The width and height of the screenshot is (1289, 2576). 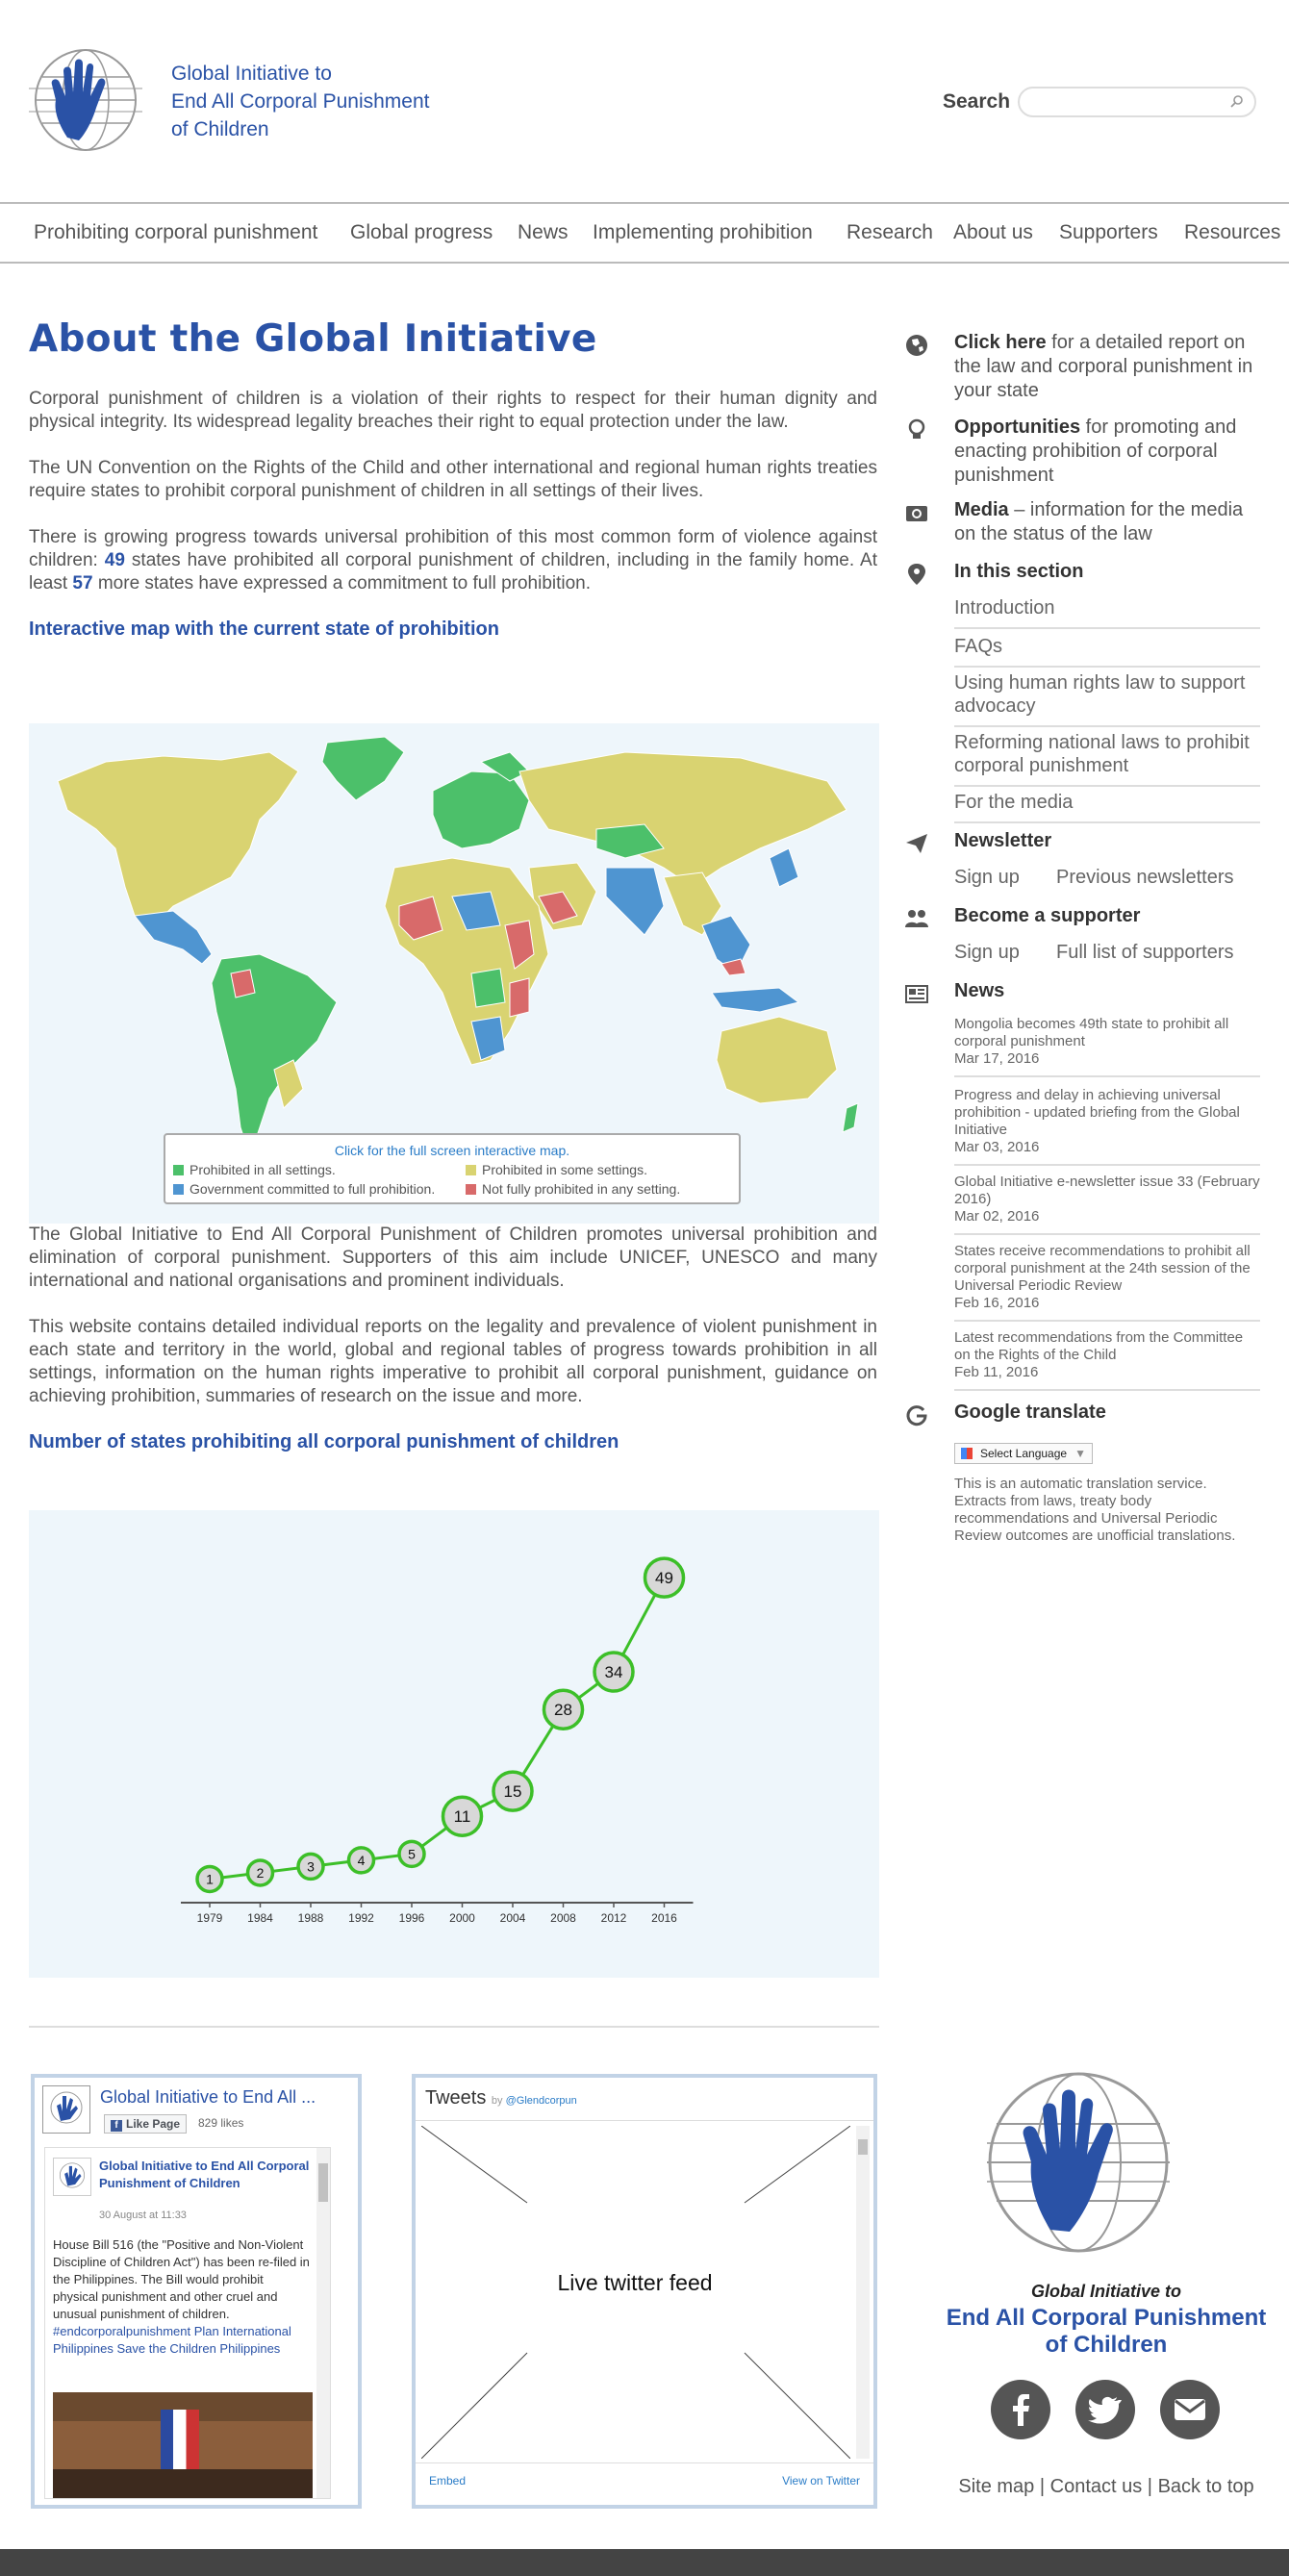 What do you see at coordinates (1145, 953) in the screenshot?
I see `supporter-list-link: Full list of supporters` at bounding box center [1145, 953].